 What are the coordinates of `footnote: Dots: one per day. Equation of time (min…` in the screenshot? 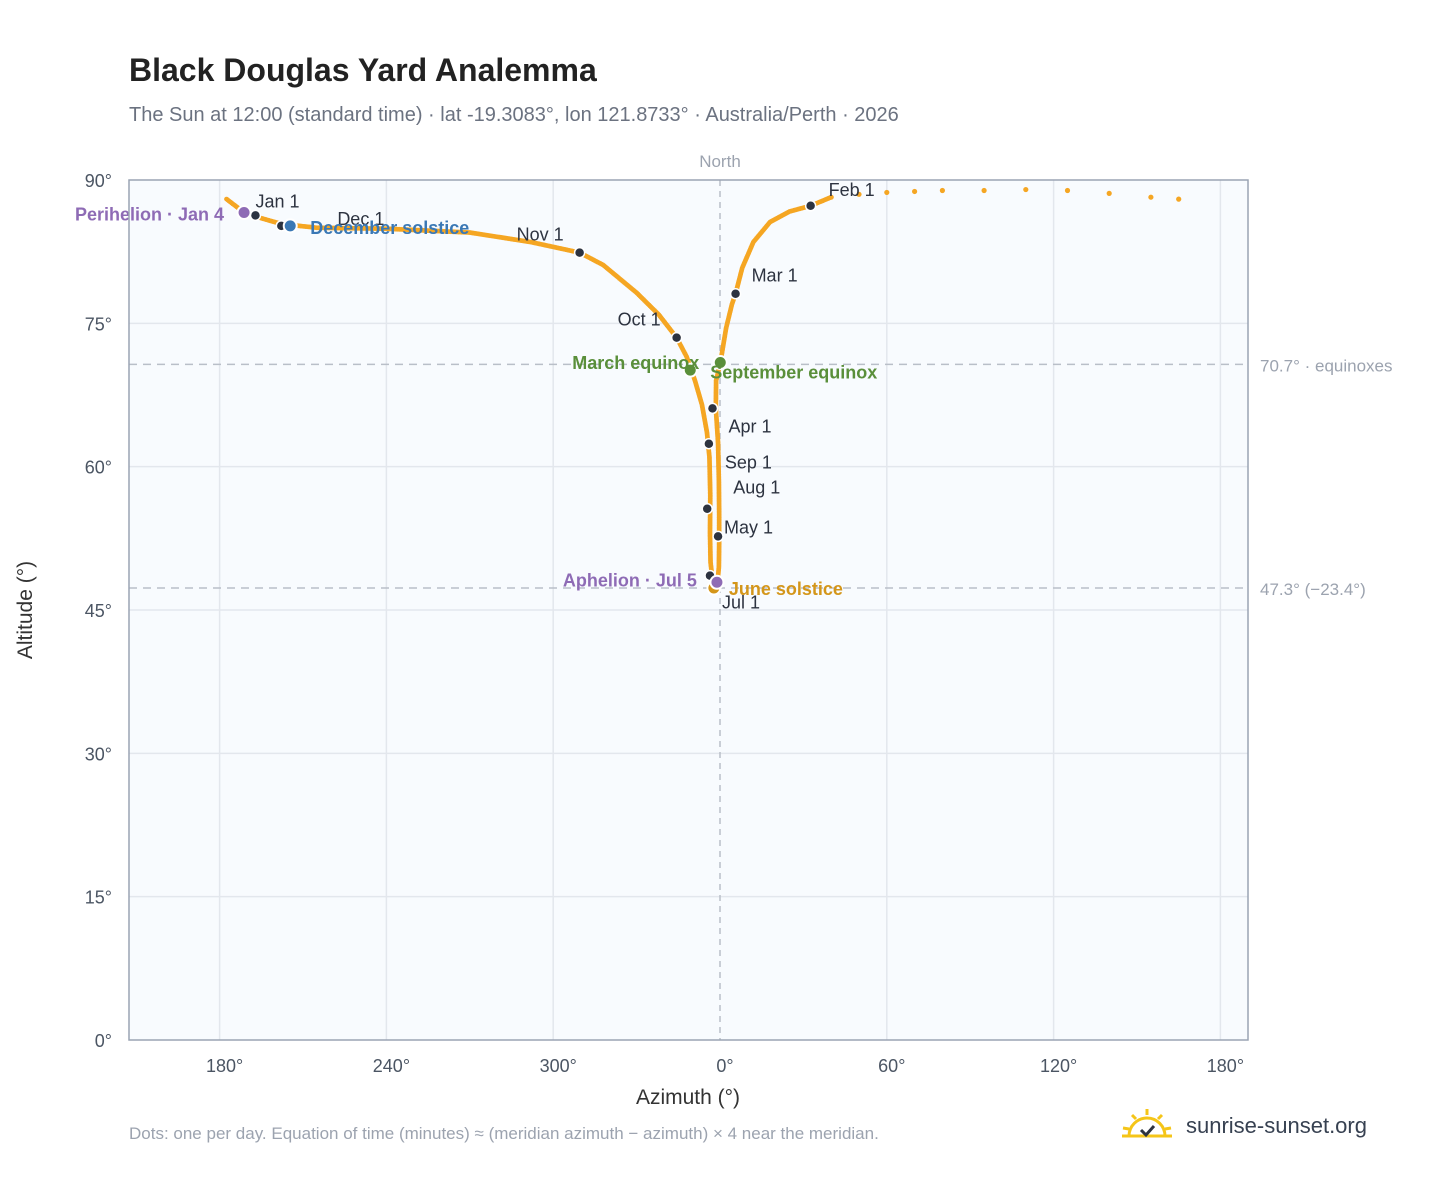 It's located at (504, 1133).